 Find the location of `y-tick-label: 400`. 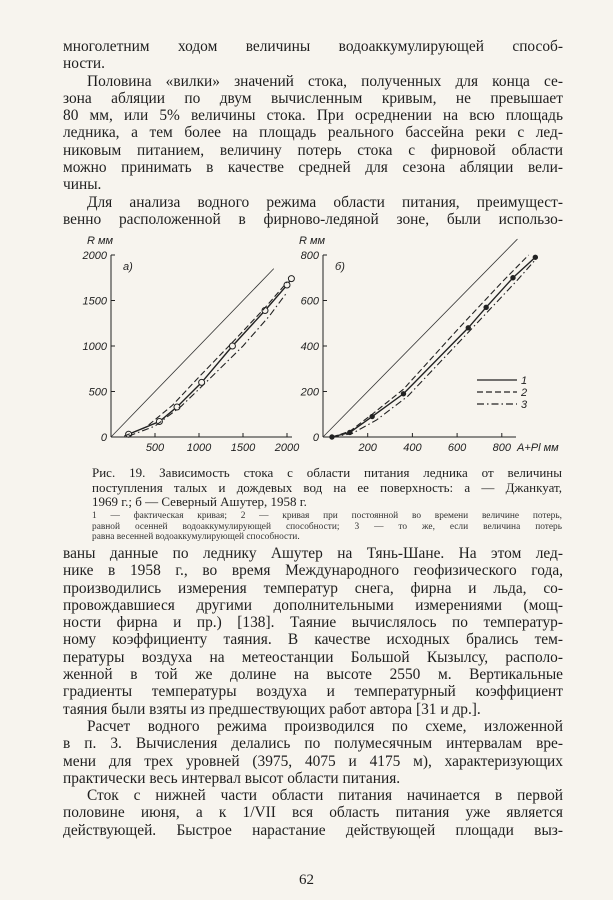

y-tick-label: 400 is located at coordinates (310, 347).